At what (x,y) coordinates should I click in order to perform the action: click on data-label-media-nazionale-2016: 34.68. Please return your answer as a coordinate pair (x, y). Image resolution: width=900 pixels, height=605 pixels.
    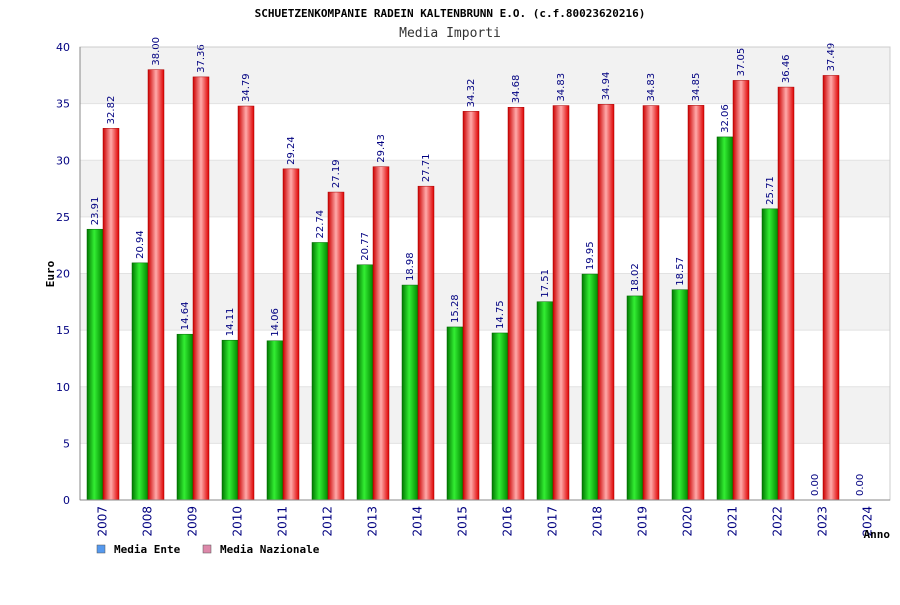
    Looking at the image, I should click on (516, 89).